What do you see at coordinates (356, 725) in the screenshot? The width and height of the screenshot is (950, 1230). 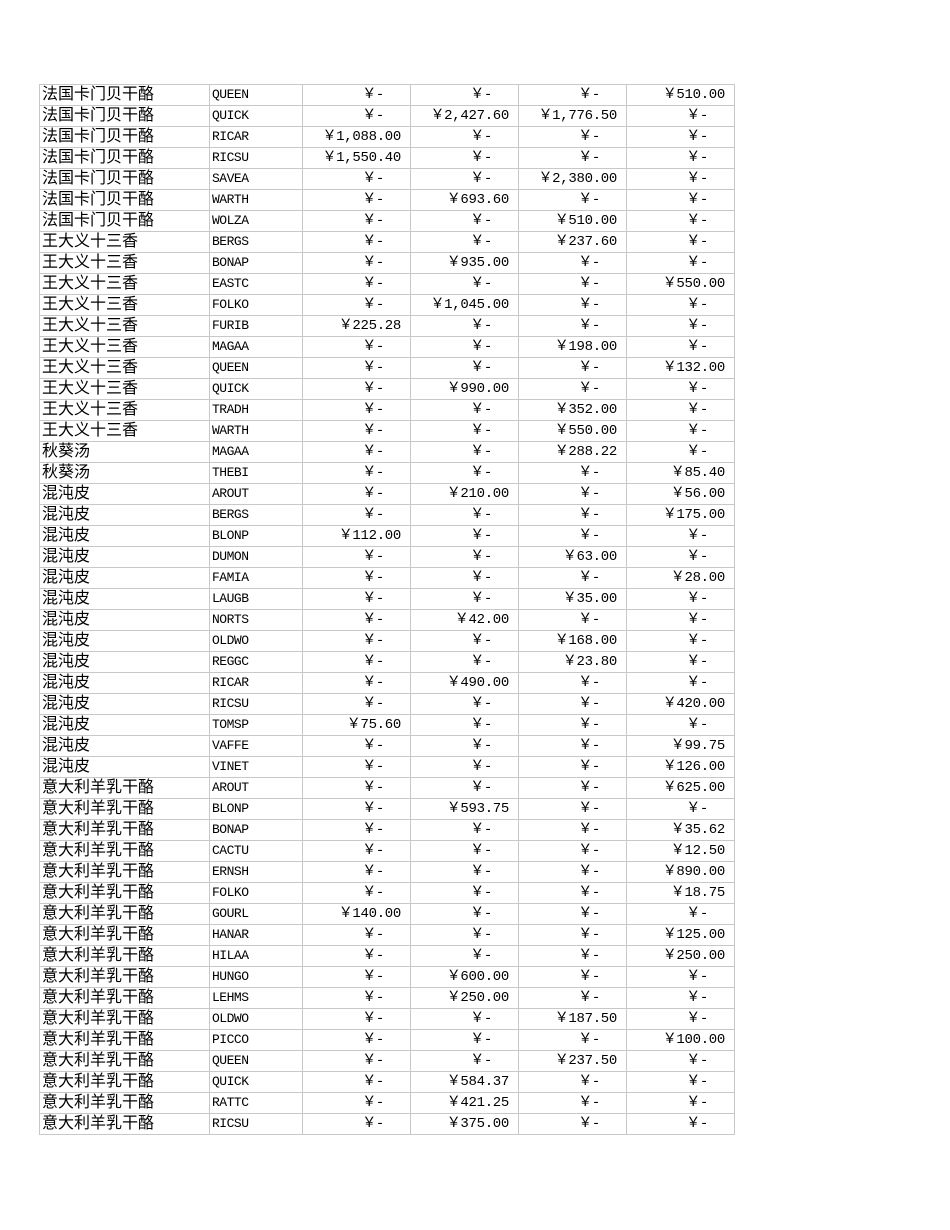 I see `cell-q1: ￥75.60` at bounding box center [356, 725].